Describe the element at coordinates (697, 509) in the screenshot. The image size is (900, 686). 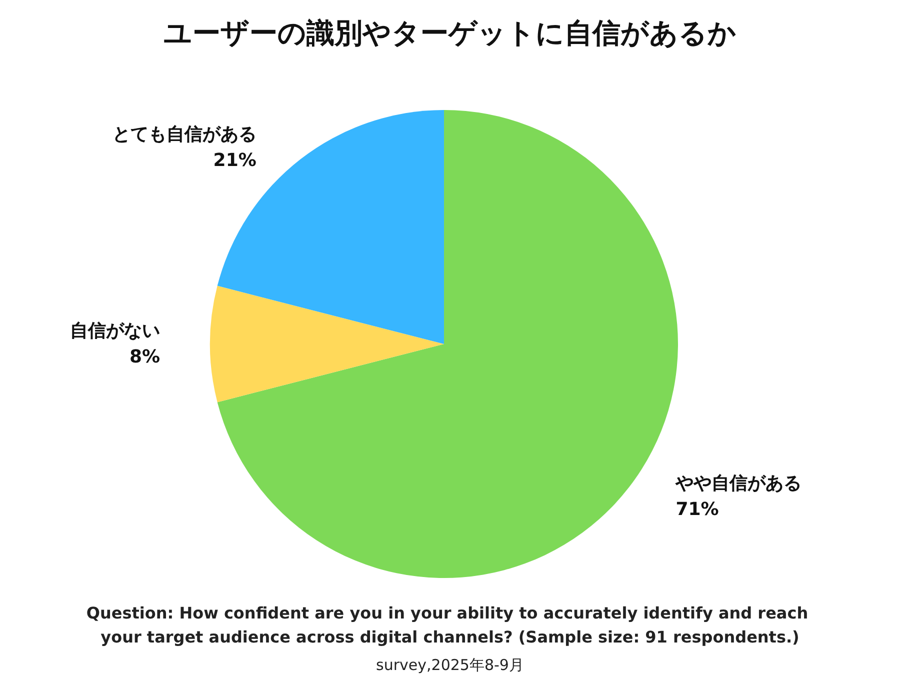
I see `data-label: 71%` at that location.